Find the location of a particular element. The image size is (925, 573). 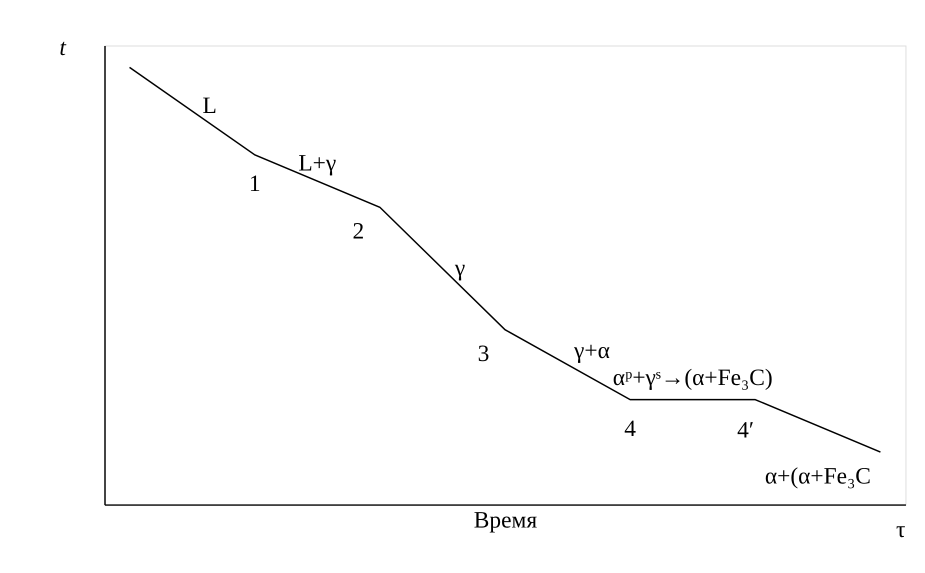

annotation: L is located at coordinates (209, 106).